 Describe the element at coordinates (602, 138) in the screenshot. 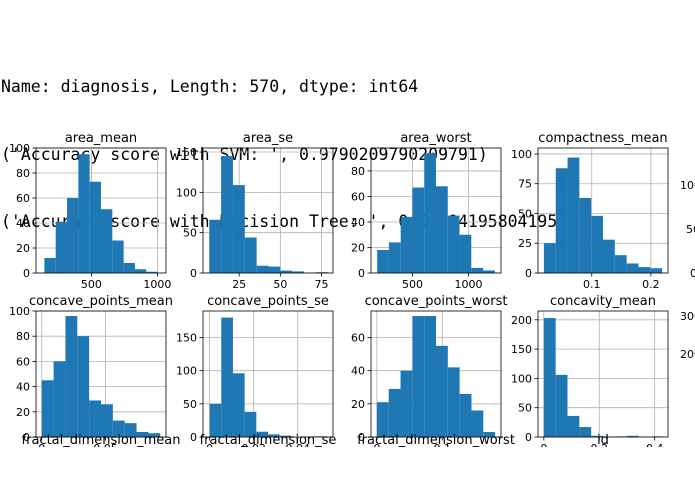

I see `histogram-title: compactness_mean` at that location.